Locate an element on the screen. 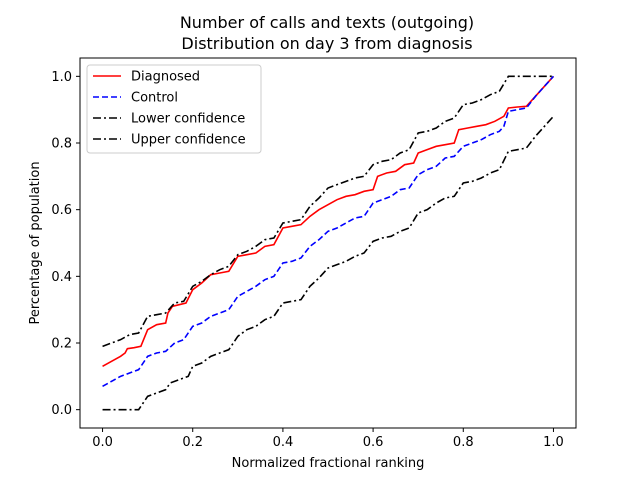 The width and height of the screenshot is (640, 480). y-tick-label: 0.6 is located at coordinates (61, 210).